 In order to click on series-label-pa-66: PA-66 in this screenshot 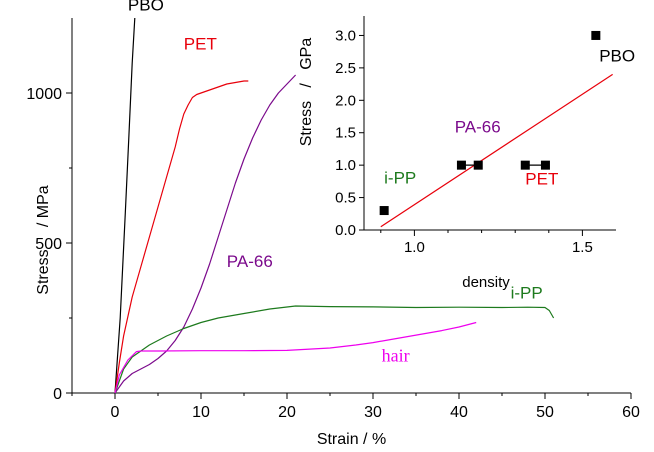, I will do `click(250, 261)`.